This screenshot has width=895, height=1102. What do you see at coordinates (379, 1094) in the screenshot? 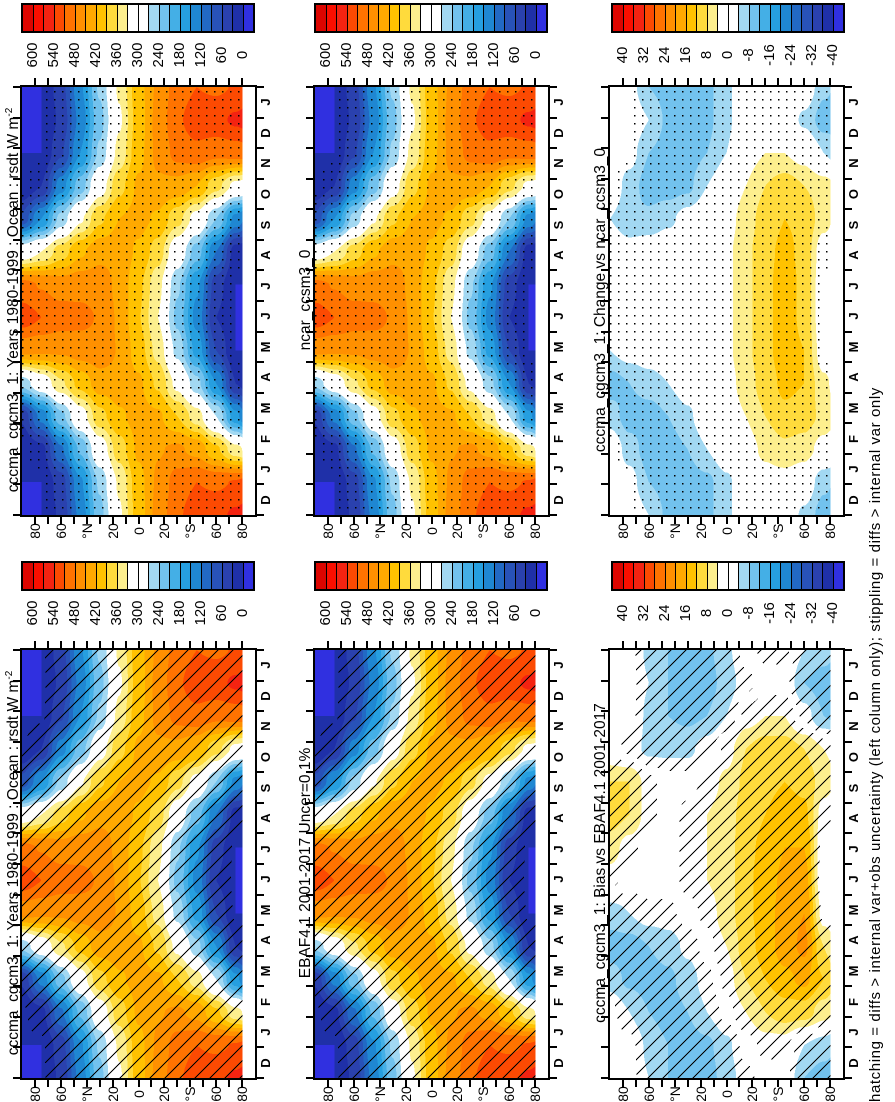
I see `latitude-tick-label: °N` at bounding box center [379, 1094].